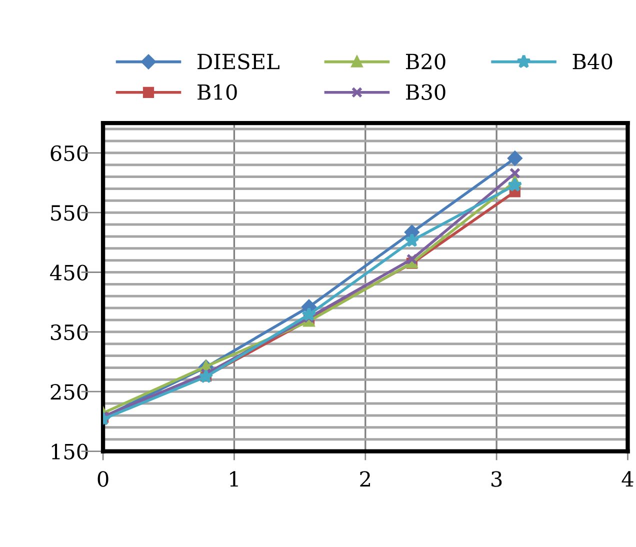 Image resolution: width=636 pixels, height=547 pixels. I want to click on x-tick-label: 4, so click(628, 479).